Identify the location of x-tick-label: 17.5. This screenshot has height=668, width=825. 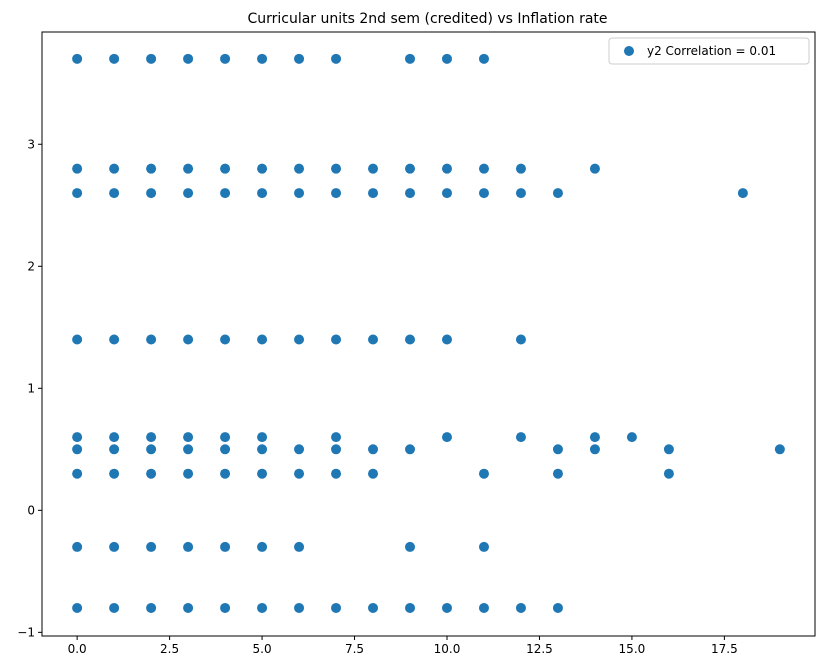
(724, 649).